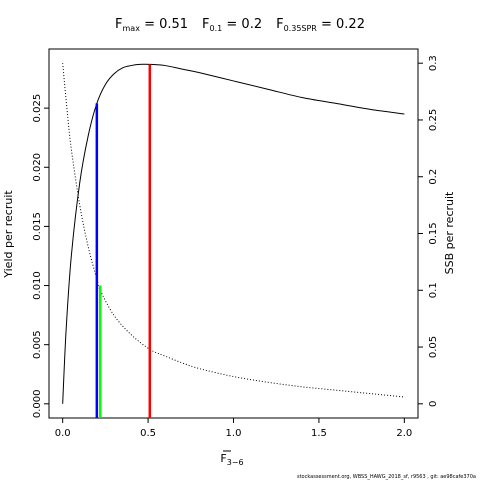 The width and height of the screenshot is (480, 480). What do you see at coordinates (433, 404) in the screenshot?
I see `y-right-tick-label: 0` at bounding box center [433, 404].